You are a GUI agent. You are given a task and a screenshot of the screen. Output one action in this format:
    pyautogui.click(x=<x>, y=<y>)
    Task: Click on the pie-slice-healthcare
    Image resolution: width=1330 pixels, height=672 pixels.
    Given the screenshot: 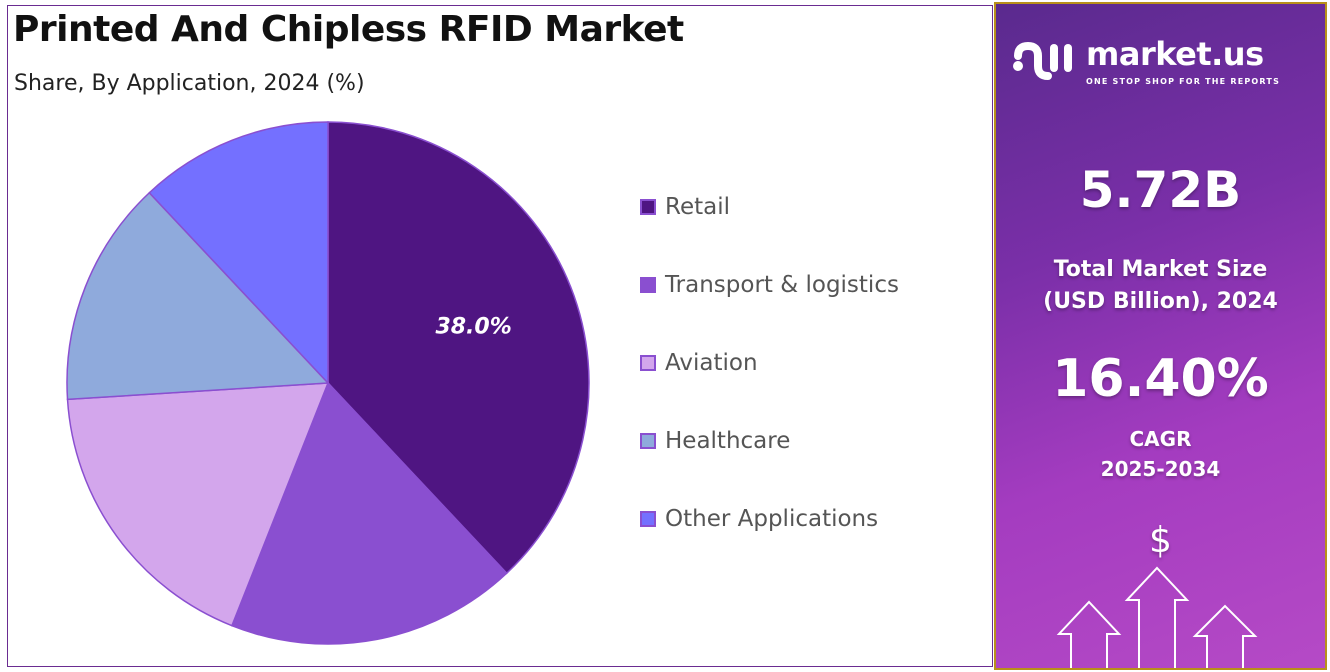 What is the action you would take?
    pyautogui.click(x=198, y=296)
    